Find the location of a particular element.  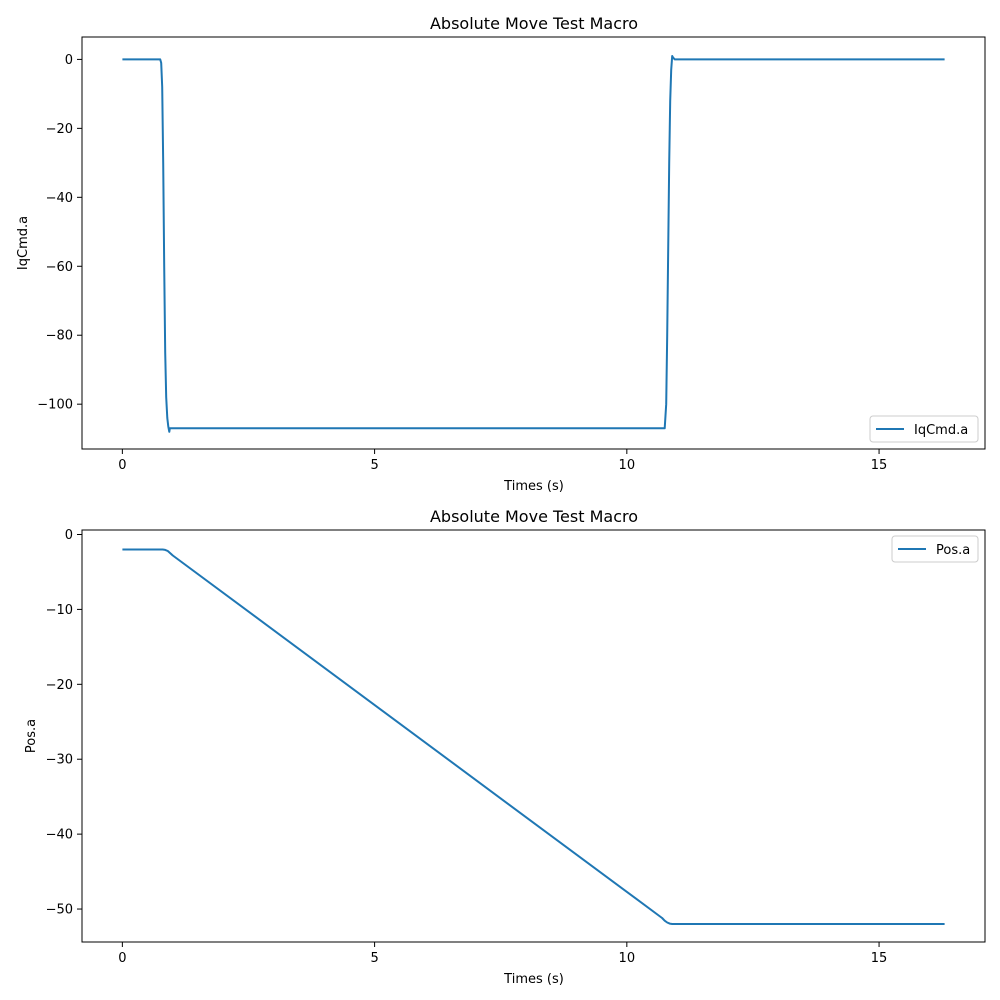

legend-entry: Pos.a is located at coordinates (953, 550).